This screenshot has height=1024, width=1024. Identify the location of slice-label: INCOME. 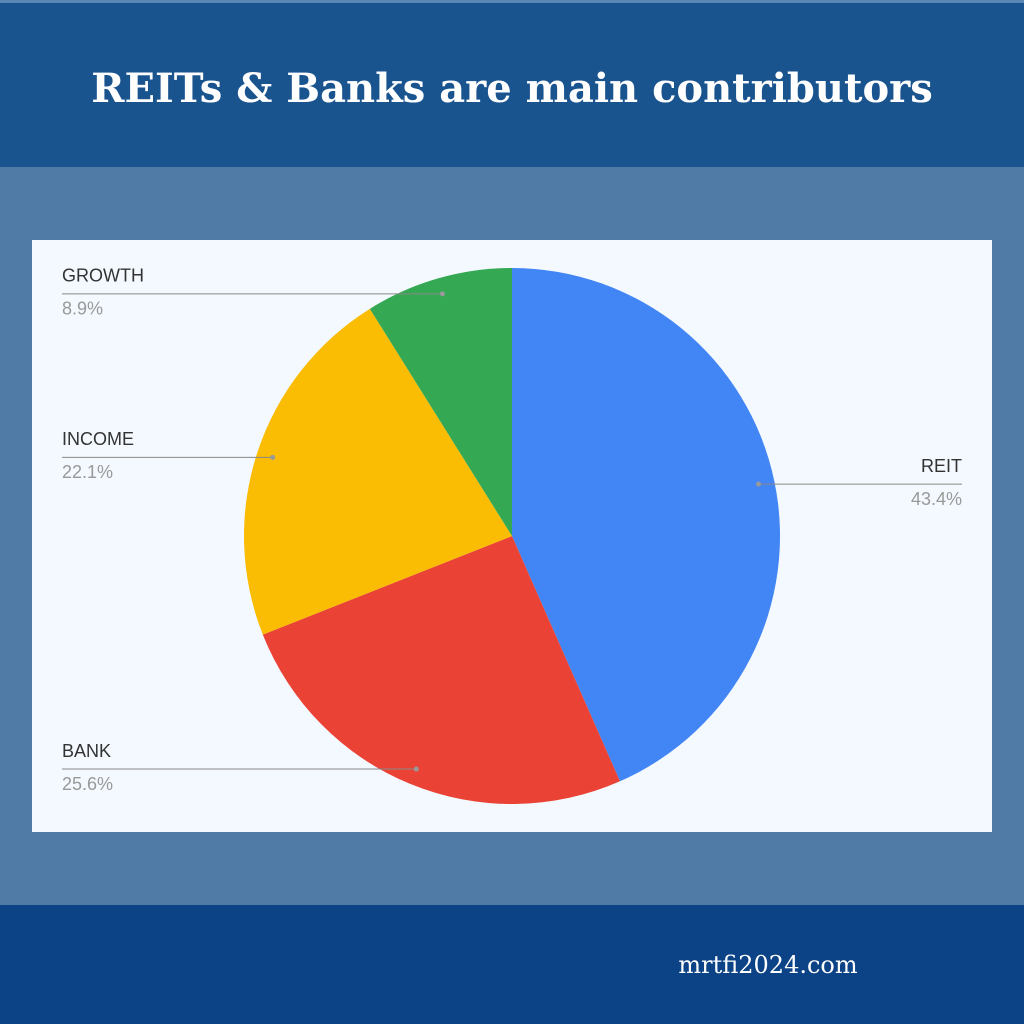
(98, 439).